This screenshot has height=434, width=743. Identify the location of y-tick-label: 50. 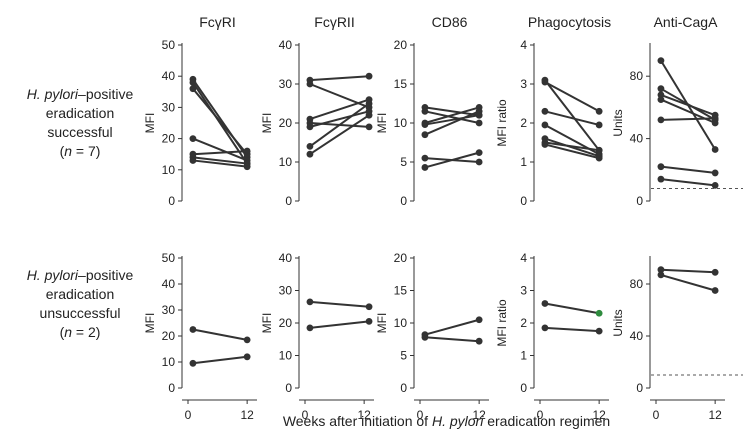
(169, 258).